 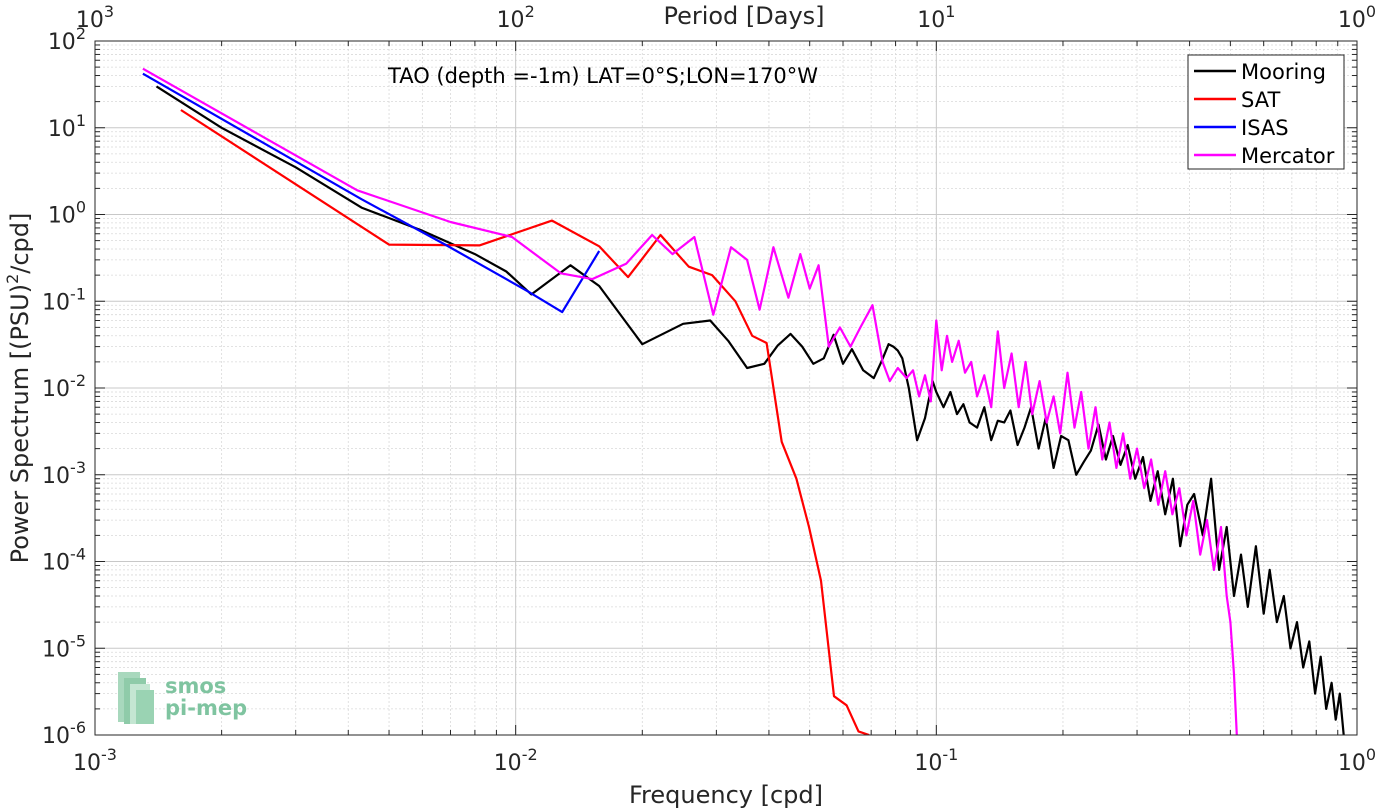 I want to click on logo-line1: smos, so click(x=195, y=686).